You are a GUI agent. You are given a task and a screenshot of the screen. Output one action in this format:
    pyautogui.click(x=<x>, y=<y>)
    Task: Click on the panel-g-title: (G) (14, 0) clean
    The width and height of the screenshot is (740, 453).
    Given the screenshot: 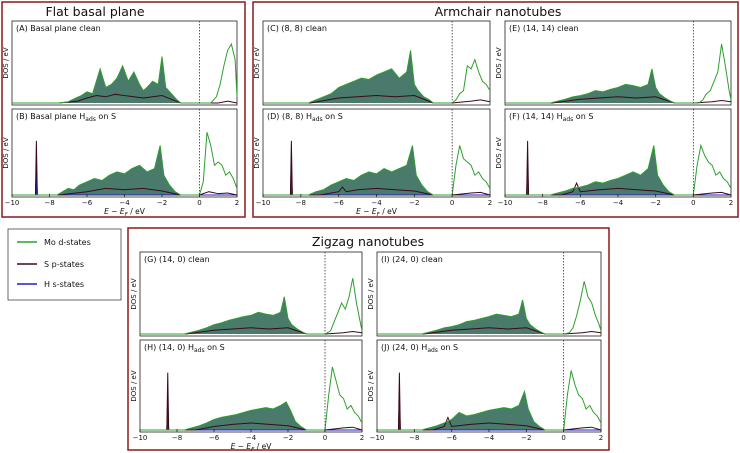 What is the action you would take?
    pyautogui.click(x=177, y=259)
    